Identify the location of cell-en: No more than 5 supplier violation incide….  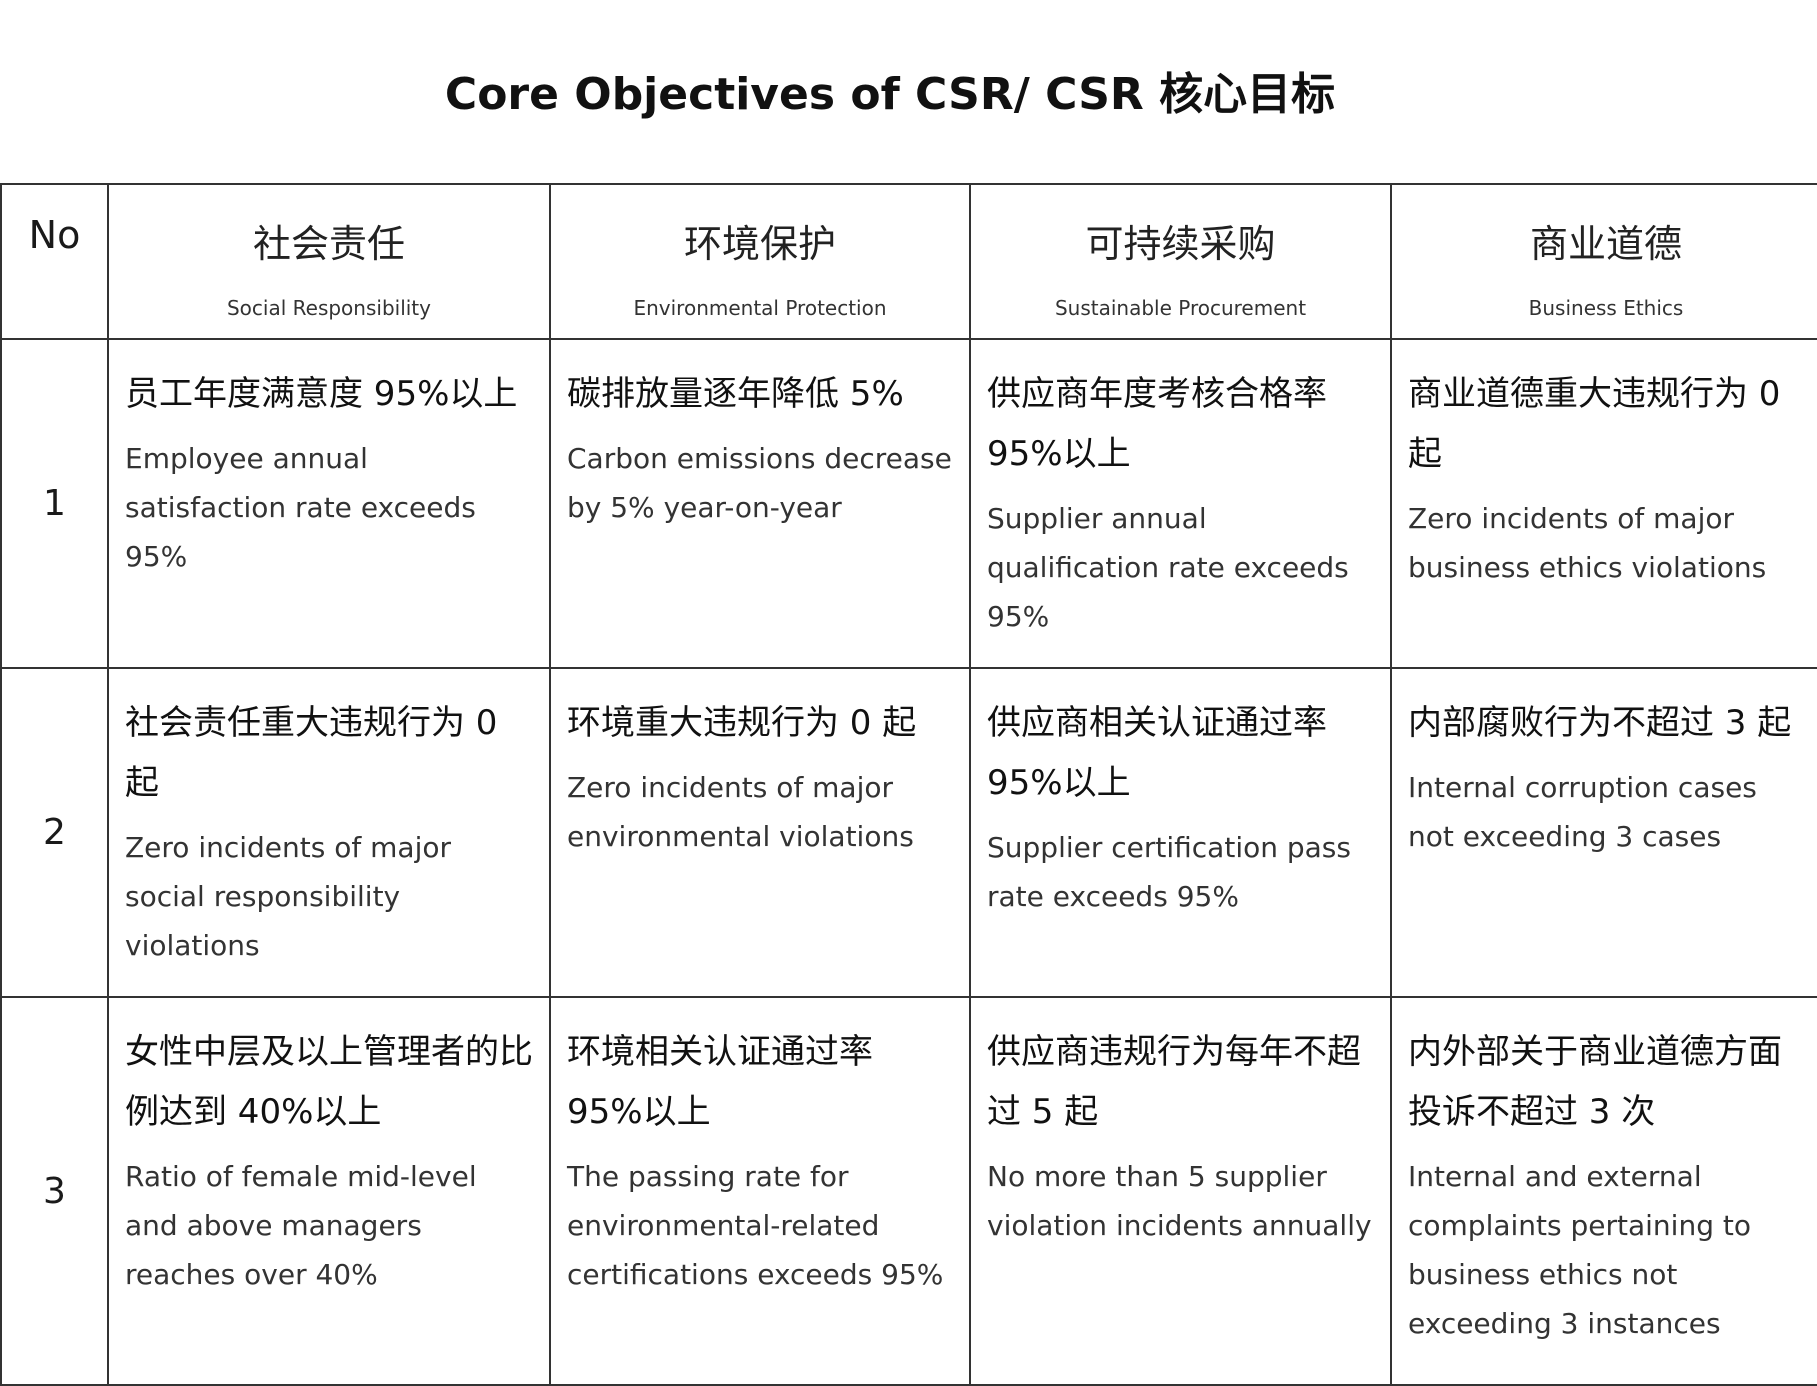
(1179, 1201).